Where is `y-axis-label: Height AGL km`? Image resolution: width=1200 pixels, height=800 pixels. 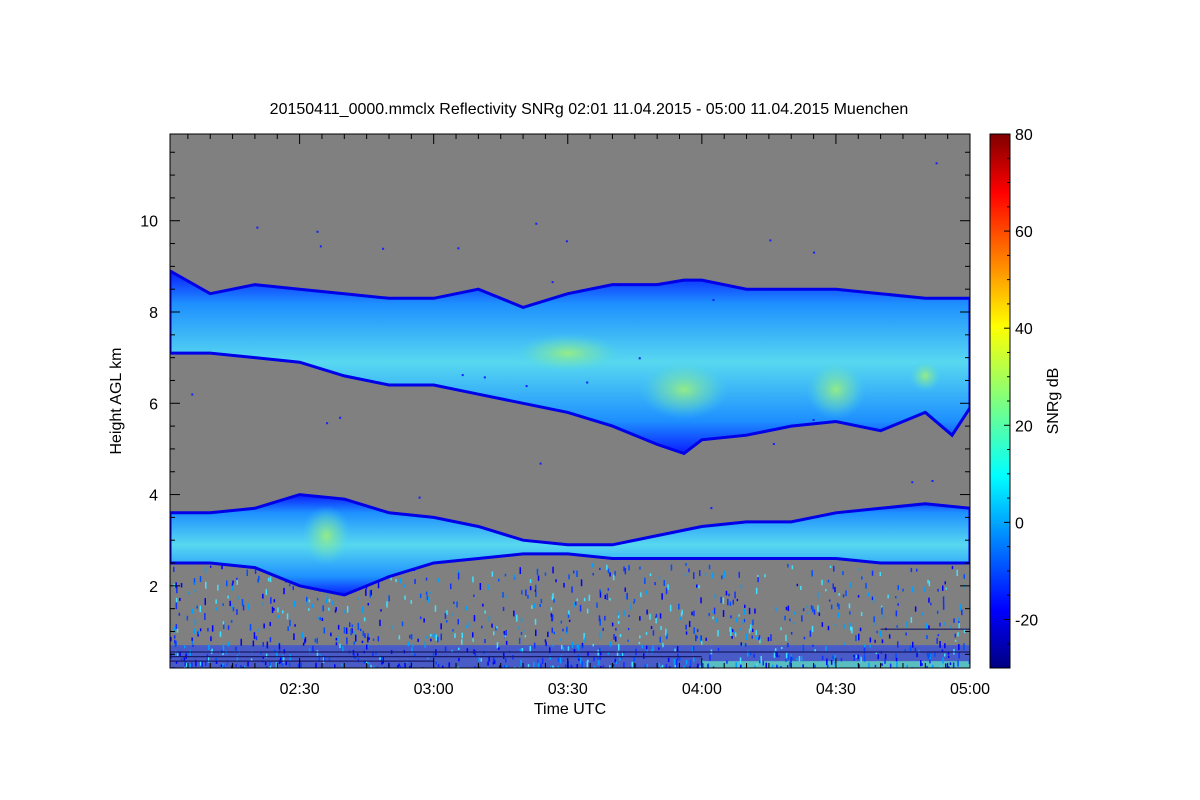 y-axis-label: Height AGL km is located at coordinates (116, 400).